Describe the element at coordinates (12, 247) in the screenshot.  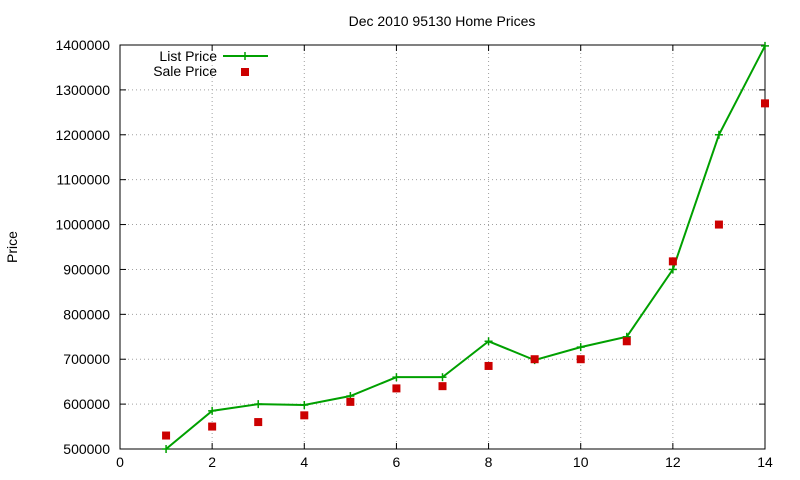
I see `y-axis-label: Price` at that location.